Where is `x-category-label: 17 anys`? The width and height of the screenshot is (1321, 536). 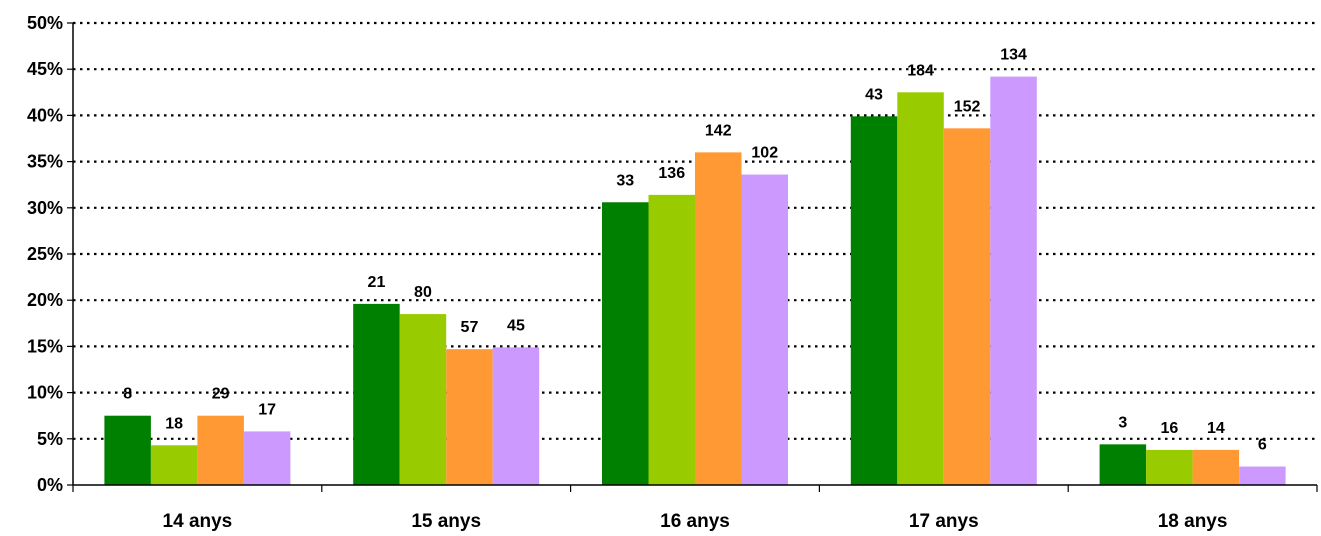
x-category-label: 17 anys is located at coordinates (944, 521).